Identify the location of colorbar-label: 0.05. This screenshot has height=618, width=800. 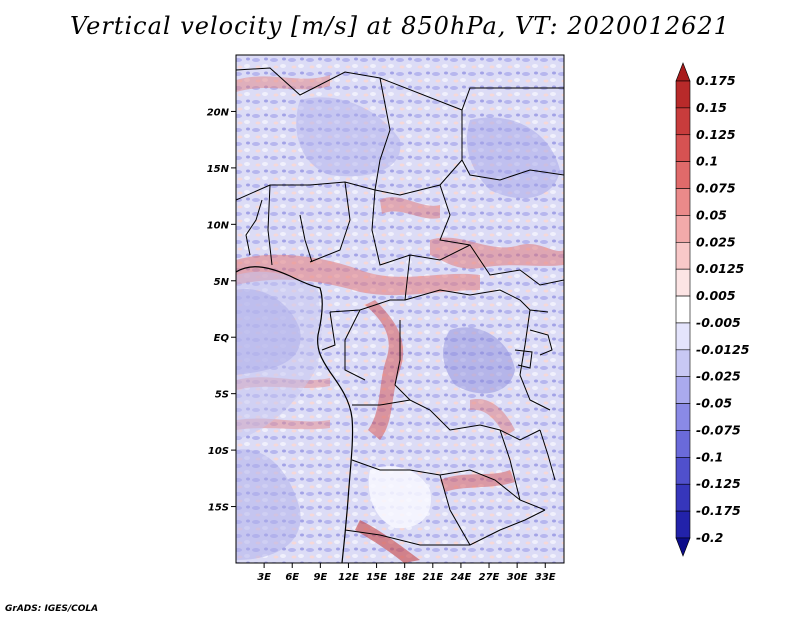
(711, 214).